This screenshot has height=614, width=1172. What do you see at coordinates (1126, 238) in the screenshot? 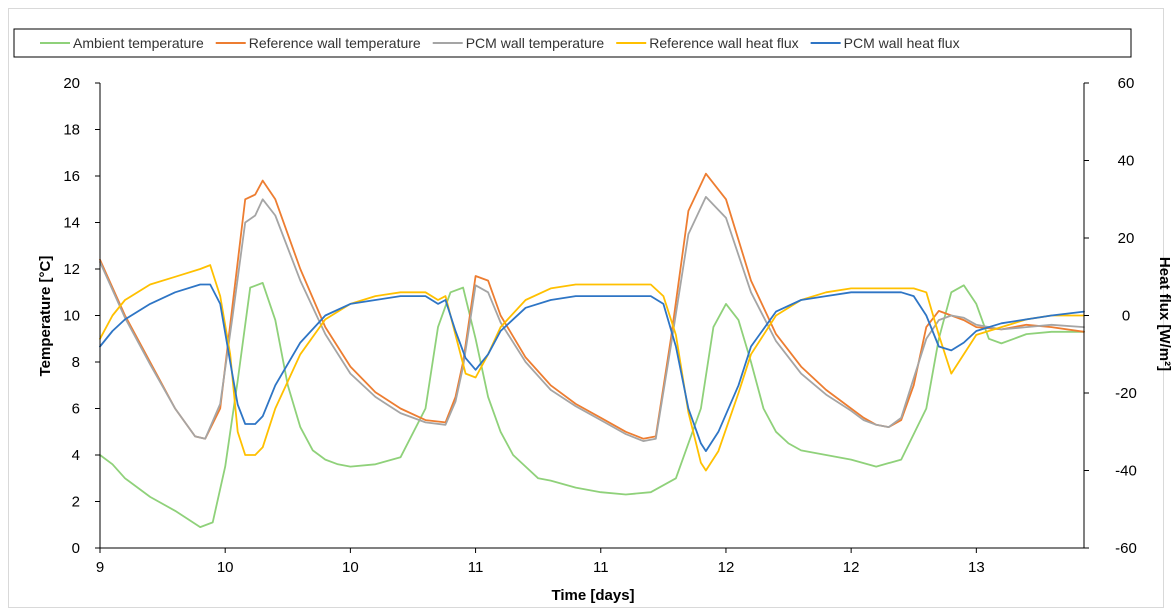
I see `y2-tick-label: 20` at bounding box center [1126, 238].